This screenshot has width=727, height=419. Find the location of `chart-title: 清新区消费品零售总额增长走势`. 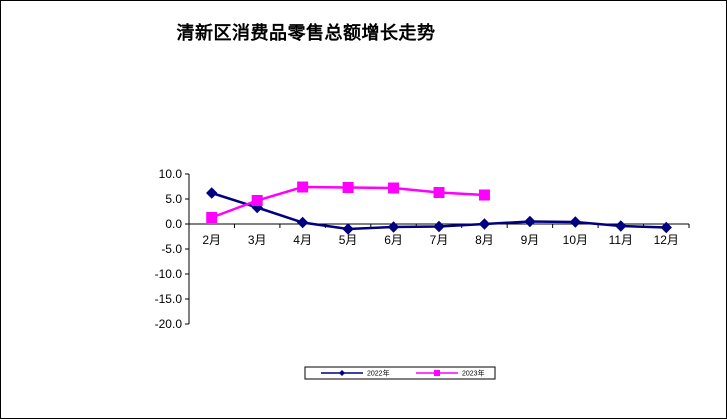

chart-title: 清新区消费品零售总额增长走势 is located at coordinates (306, 33).